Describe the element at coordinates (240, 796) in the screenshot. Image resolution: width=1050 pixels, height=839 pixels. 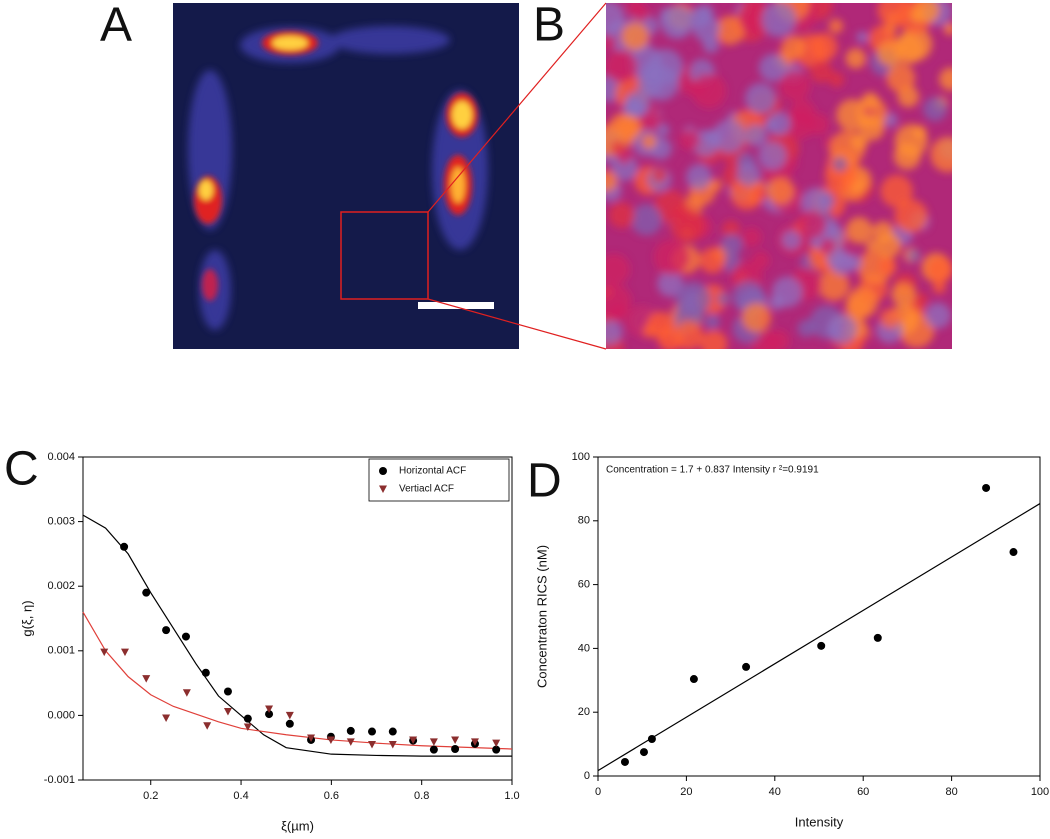
I see `x-tick-label: 0.4` at that location.